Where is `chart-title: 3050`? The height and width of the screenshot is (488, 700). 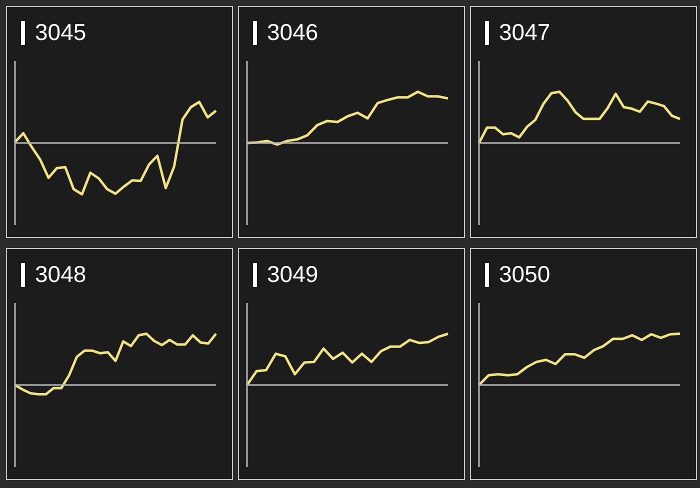 chart-title: 3050 is located at coordinates (524, 274).